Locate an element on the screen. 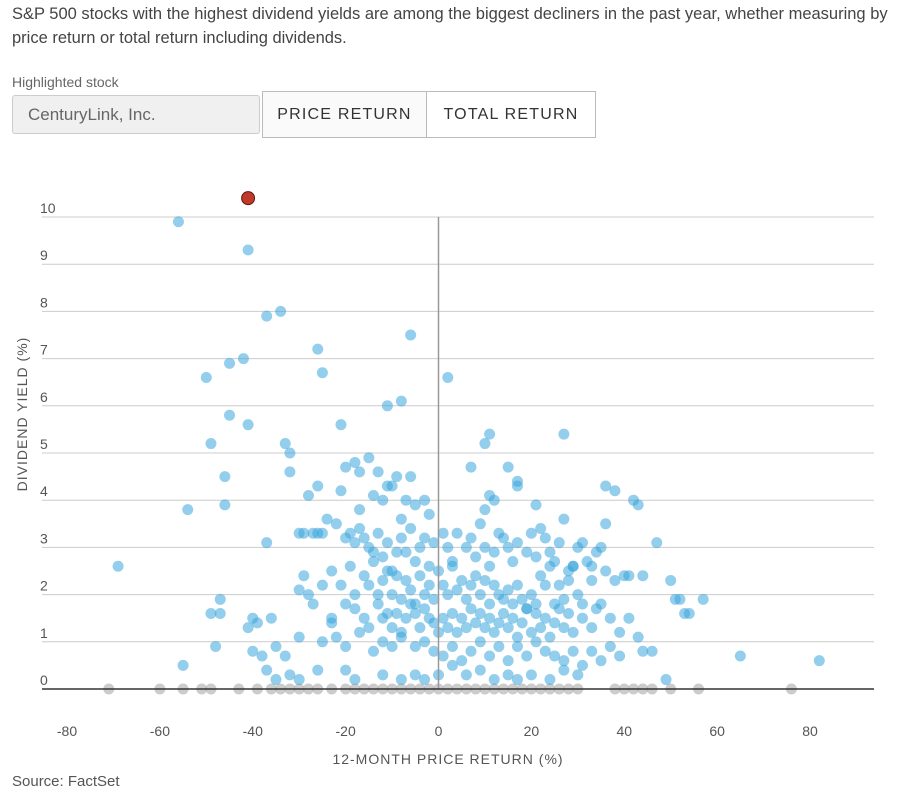  x-tick-label: -20 is located at coordinates (346, 731).